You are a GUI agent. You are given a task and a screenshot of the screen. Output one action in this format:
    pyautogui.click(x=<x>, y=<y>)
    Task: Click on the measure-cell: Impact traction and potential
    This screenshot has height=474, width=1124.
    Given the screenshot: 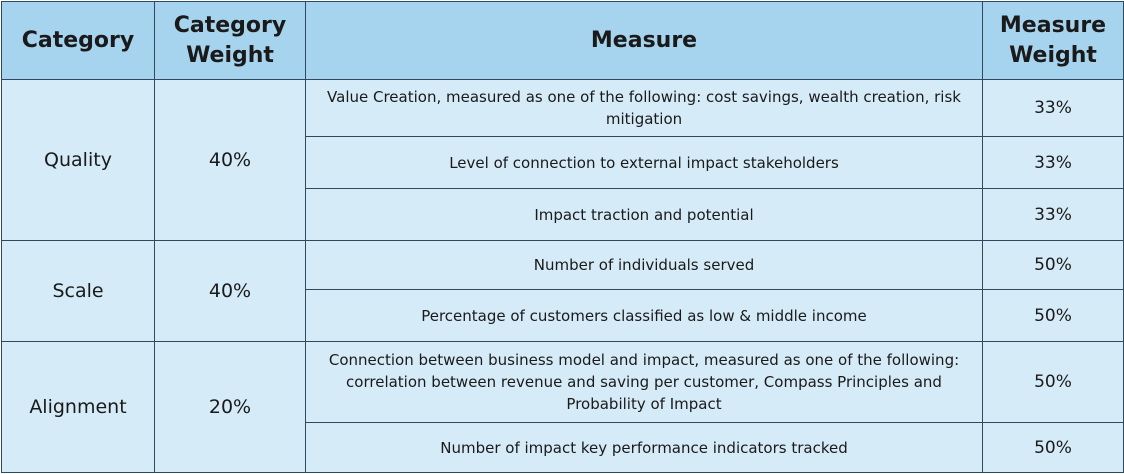 What is the action you would take?
    pyautogui.click(x=644, y=214)
    